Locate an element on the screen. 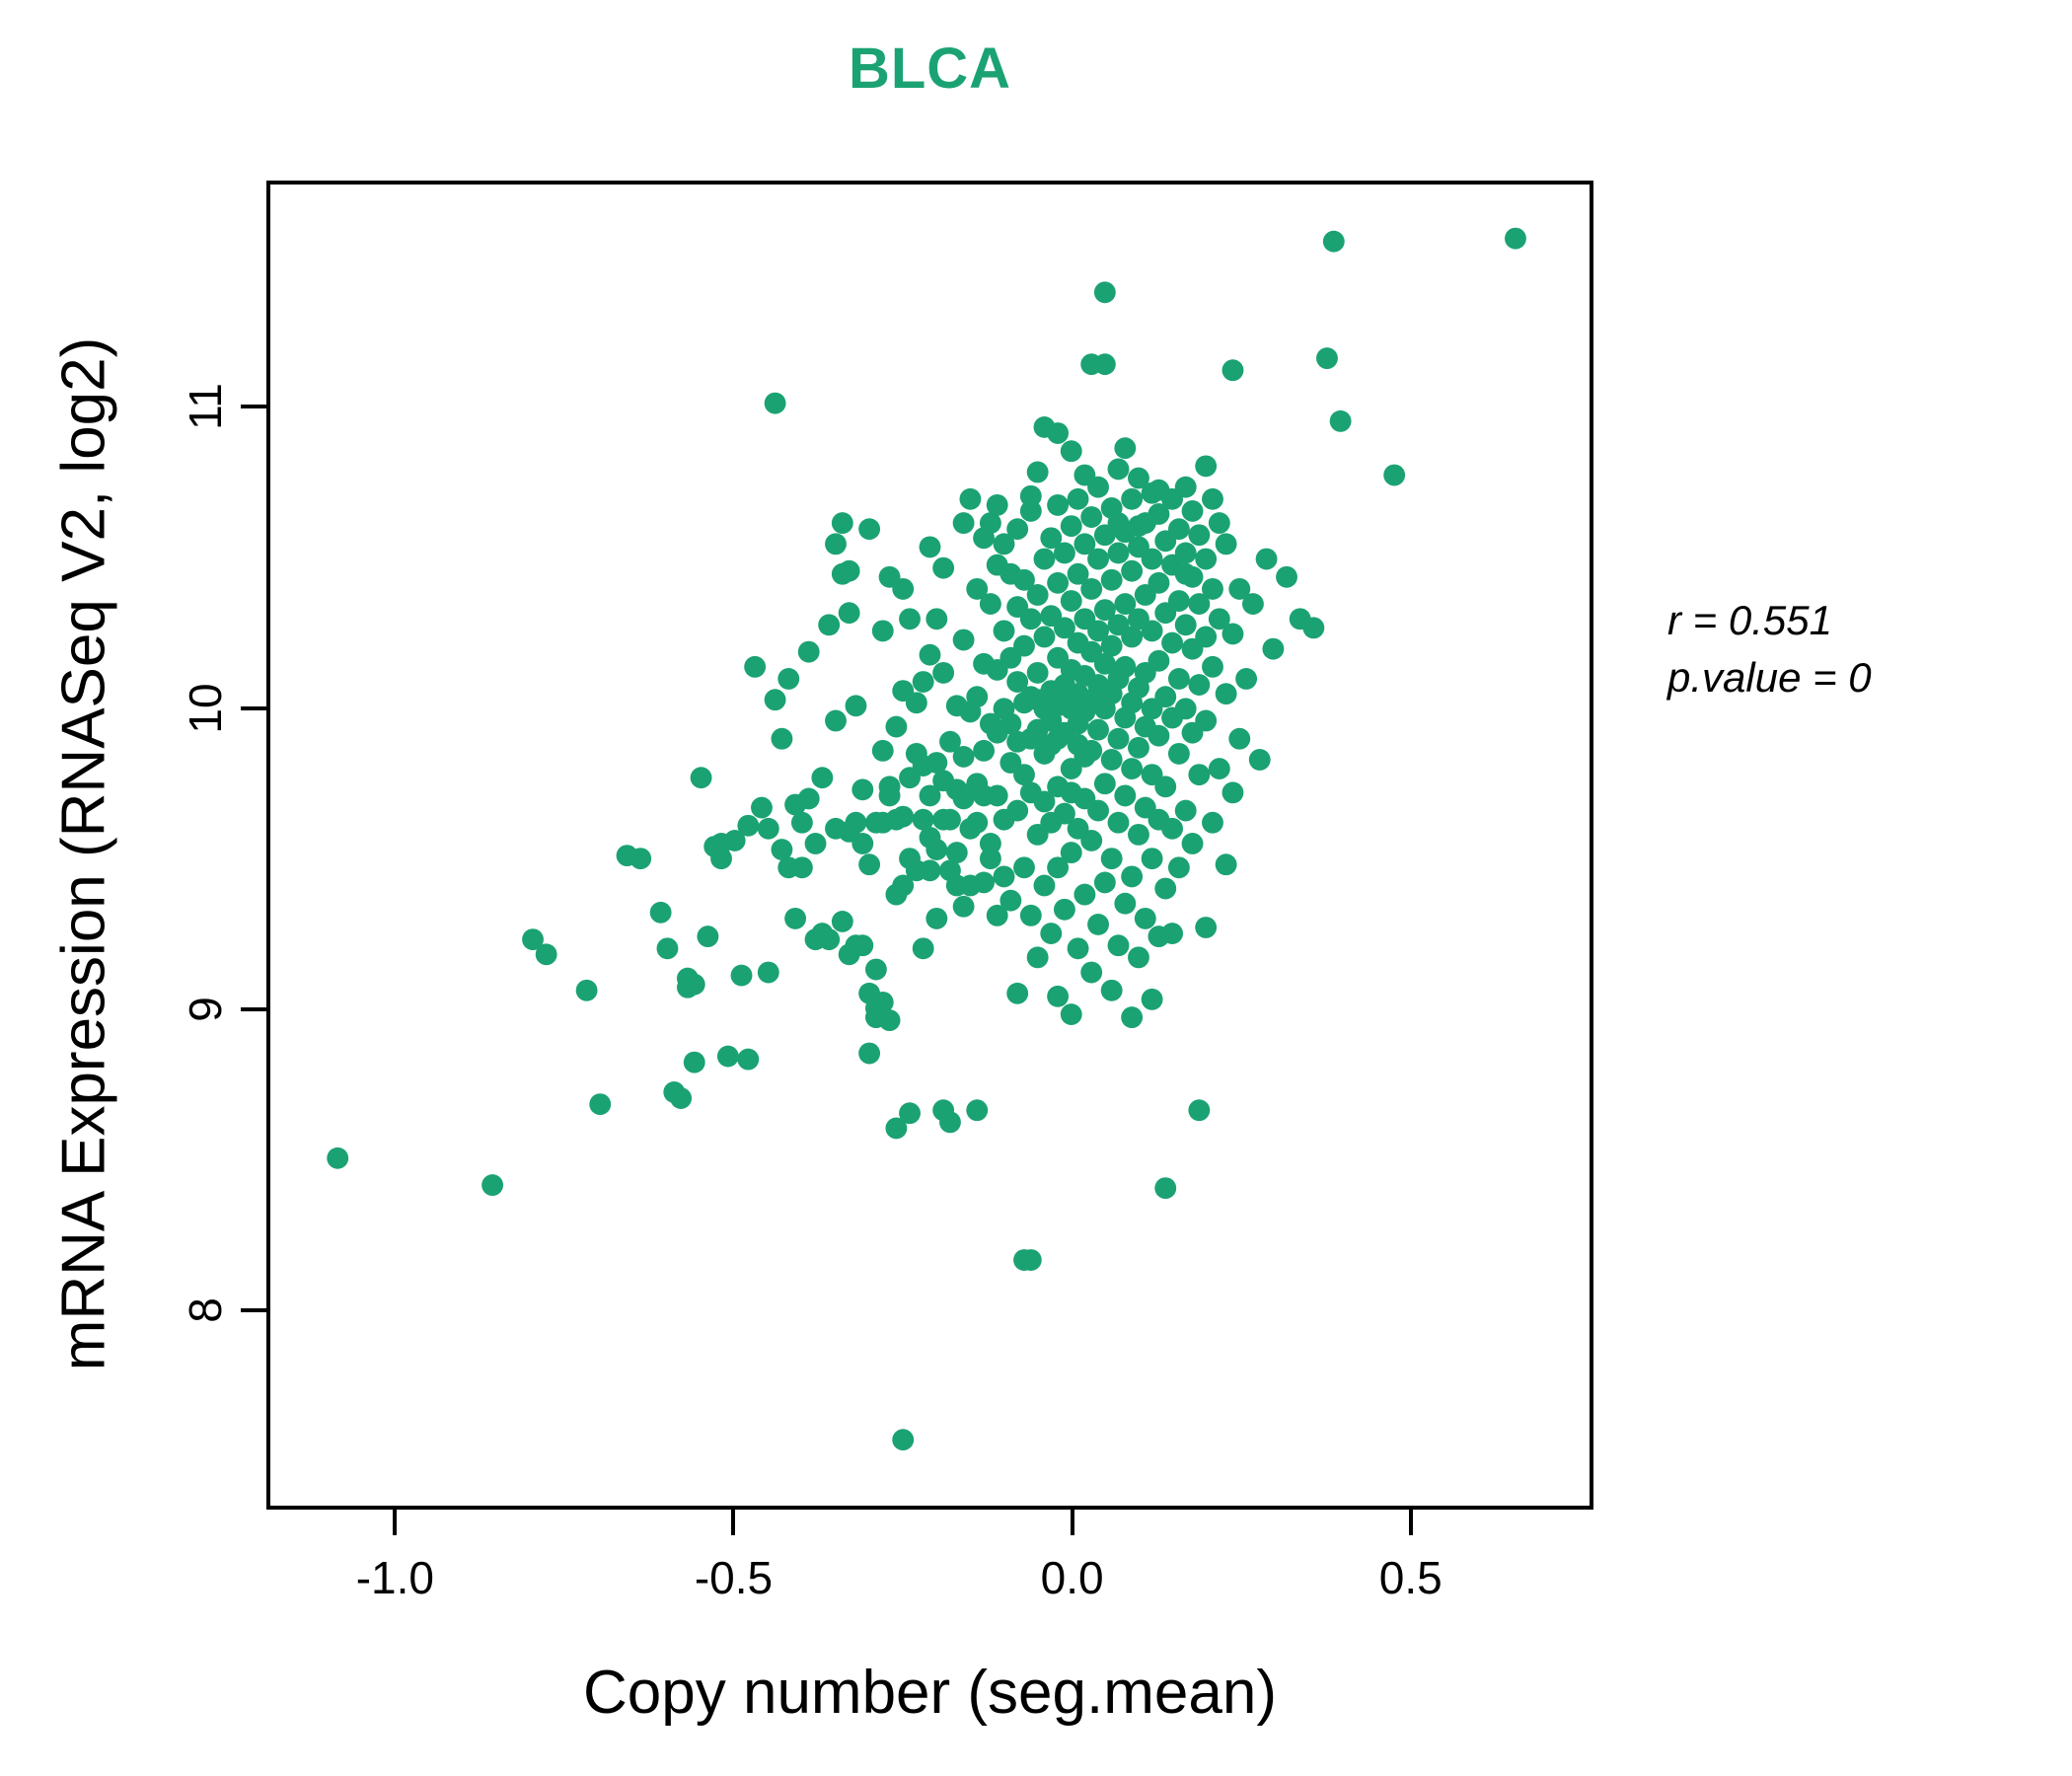 This screenshot has width=2072, height=1776. annotation-r: r = 0.551 is located at coordinates (1750, 620).